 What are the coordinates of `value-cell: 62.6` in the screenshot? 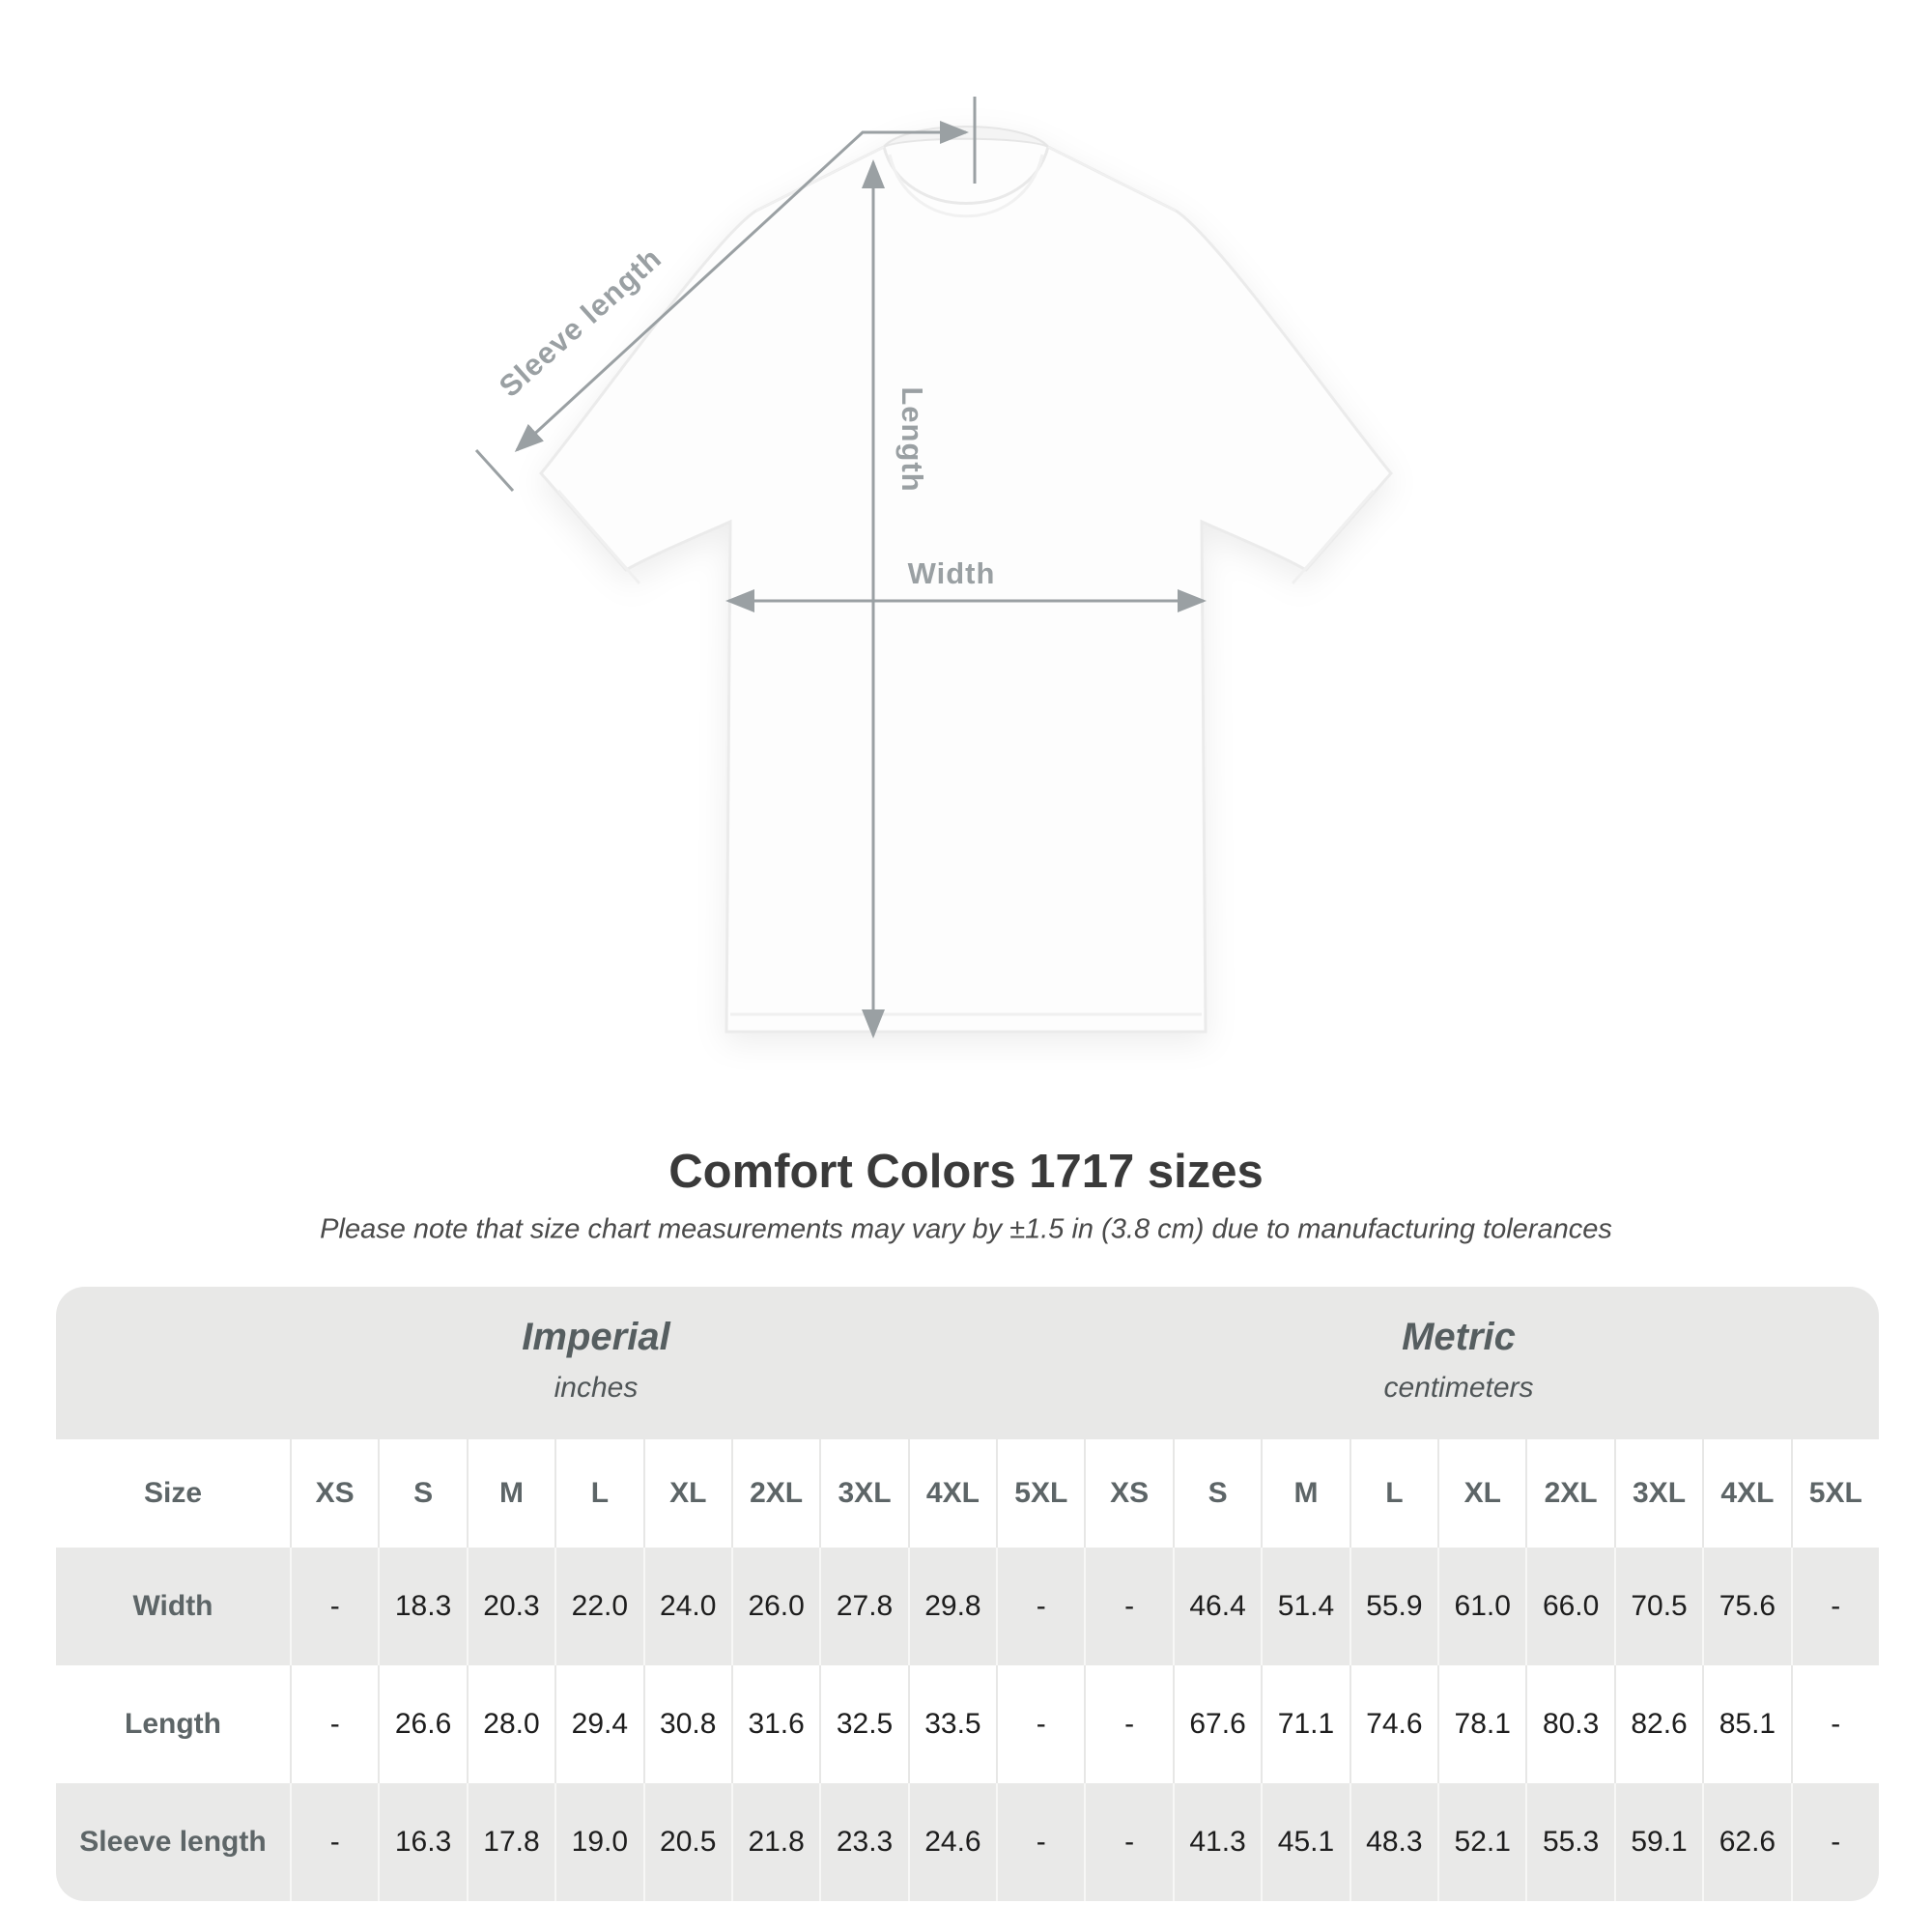 It's located at (1746, 1842).